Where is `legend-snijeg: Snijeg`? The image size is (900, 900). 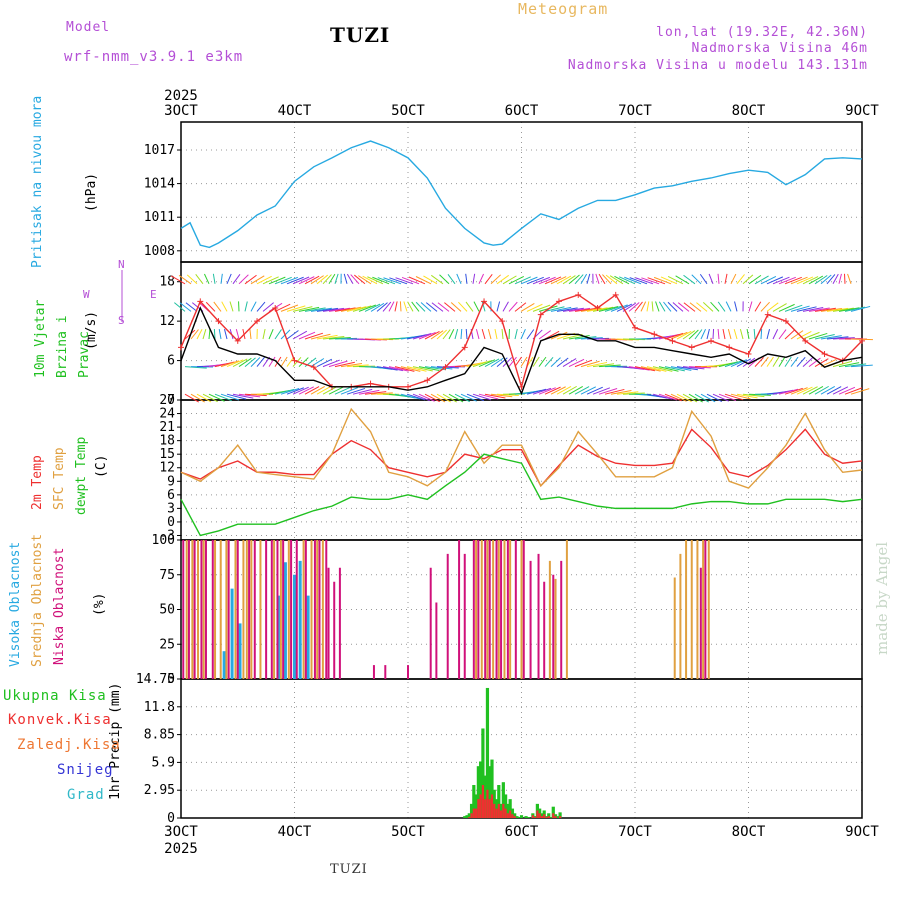 legend-snijeg: Snijeg is located at coordinates (85, 770).